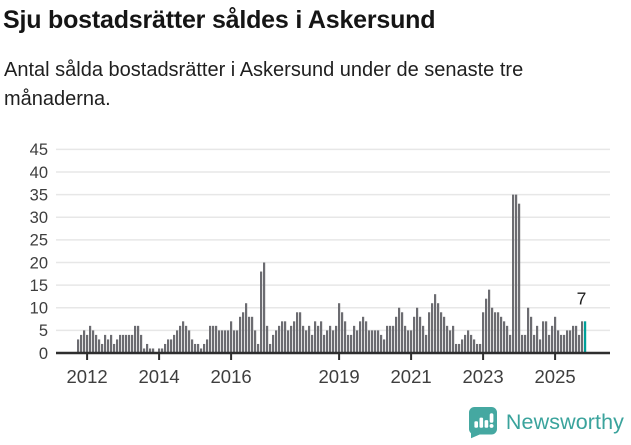 The image size is (631, 445). Describe the element at coordinates (231, 376) in the screenshot. I see `x-axis-label: 2016` at that location.